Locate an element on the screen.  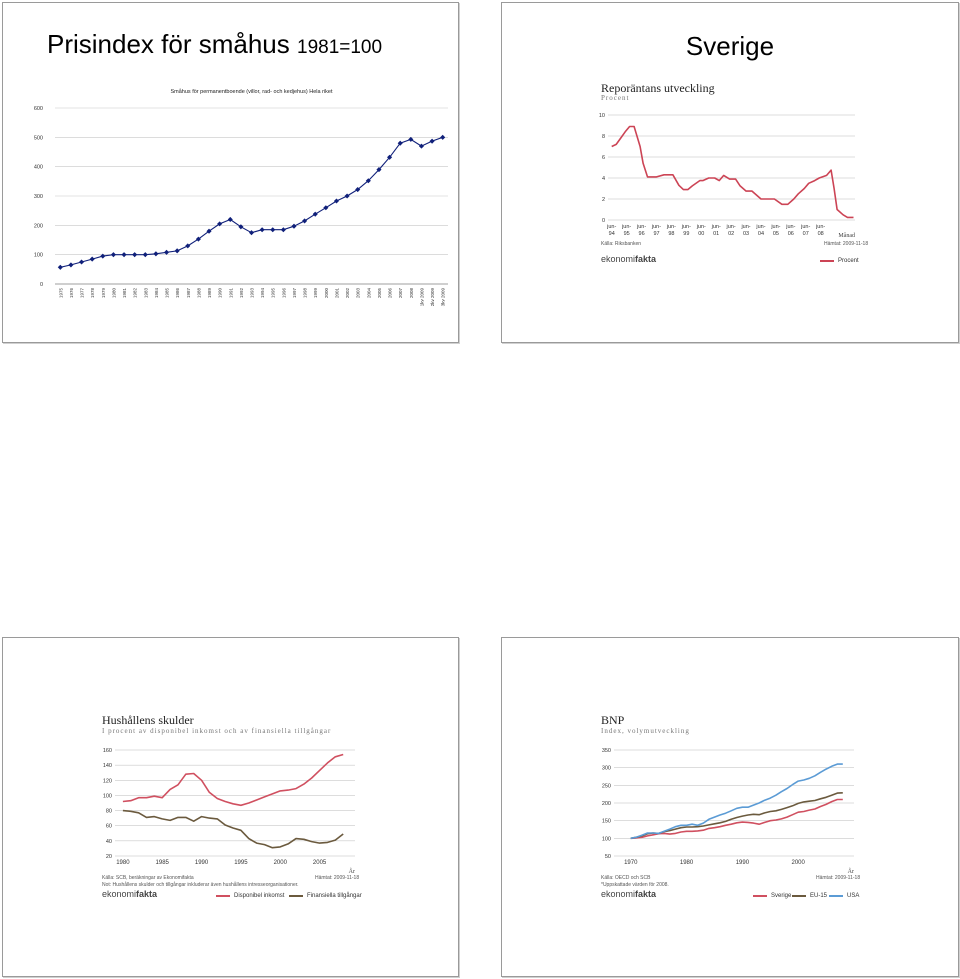
x-tick-label: 02 is located at coordinates (731, 234).